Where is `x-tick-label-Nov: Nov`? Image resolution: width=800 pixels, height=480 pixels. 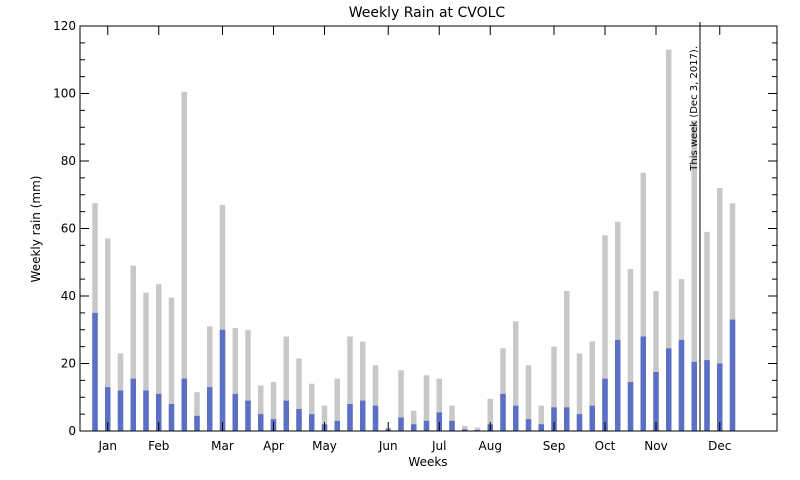 x-tick-label-Nov: Nov is located at coordinates (655, 446).